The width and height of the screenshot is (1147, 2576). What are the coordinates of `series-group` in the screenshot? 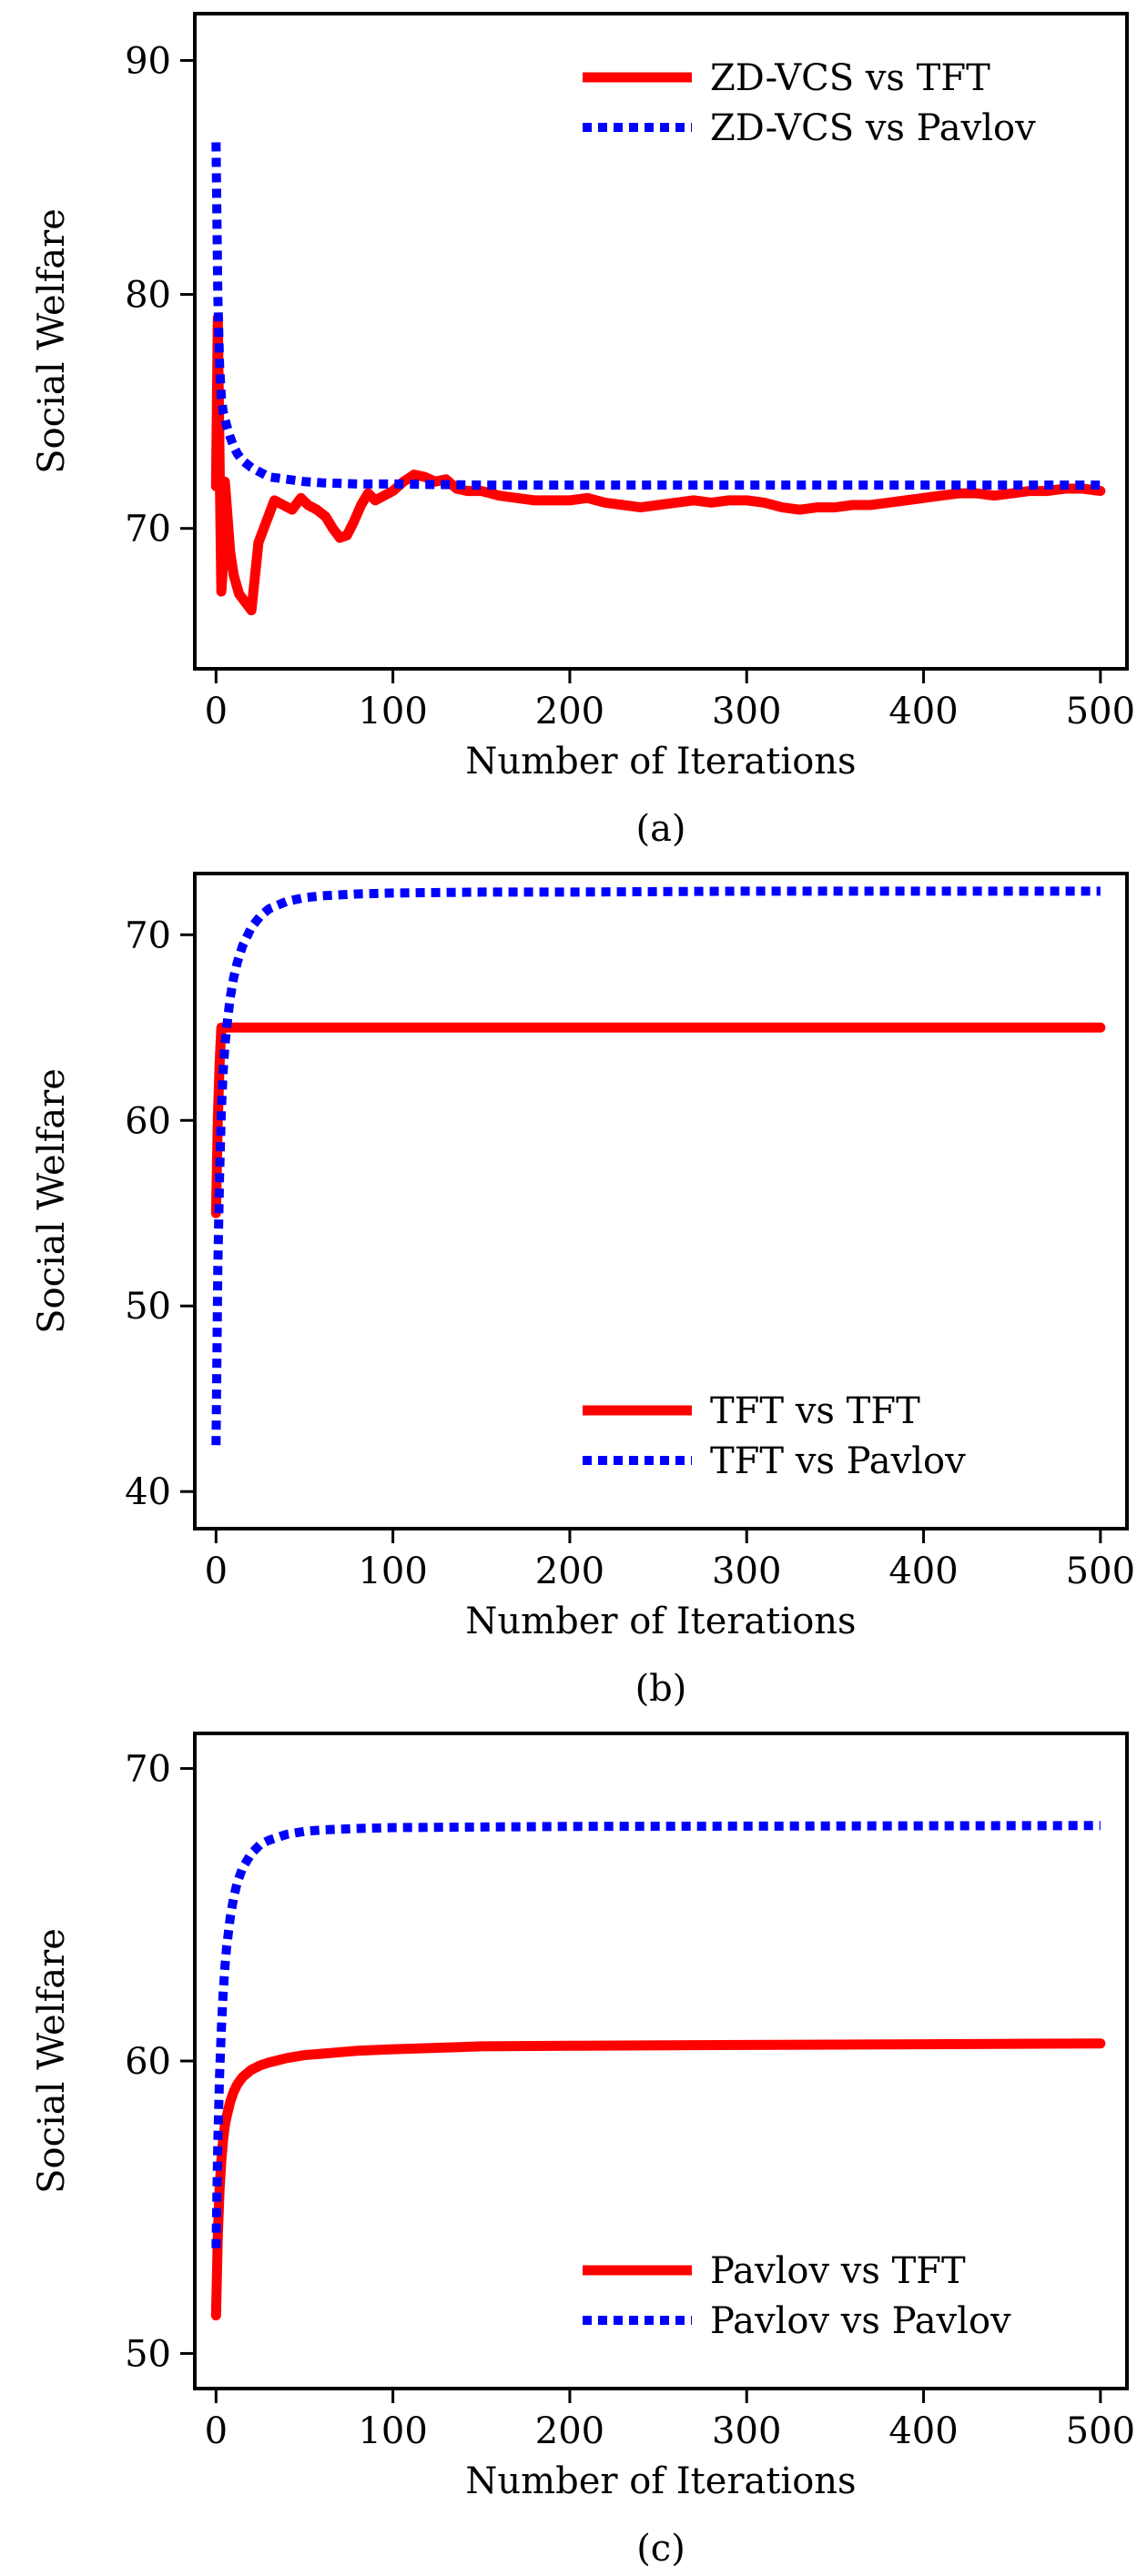 It's located at (658, 379).